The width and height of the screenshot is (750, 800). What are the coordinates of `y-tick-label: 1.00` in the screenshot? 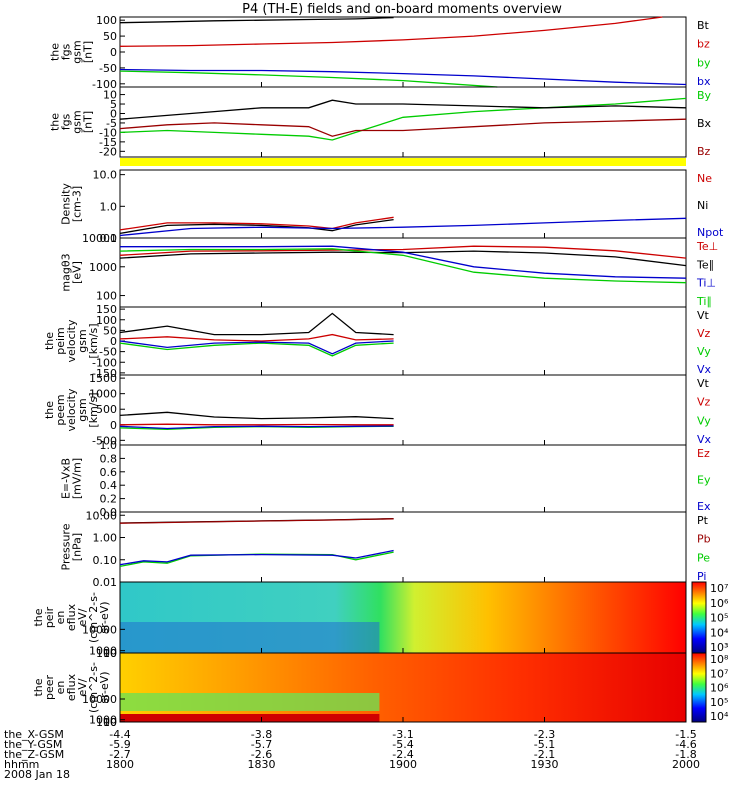 It's located at (105, 538).